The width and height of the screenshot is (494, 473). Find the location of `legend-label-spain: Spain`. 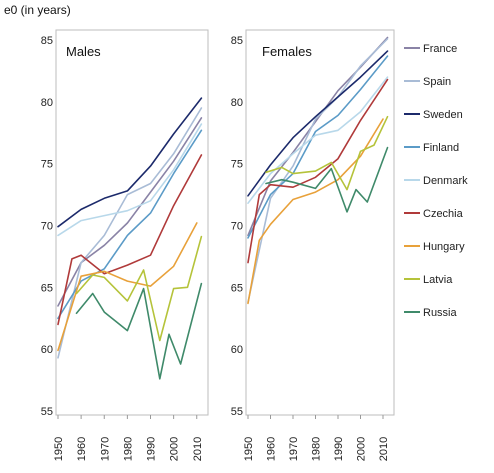

legend-label-spain: Spain is located at coordinates (437, 82).